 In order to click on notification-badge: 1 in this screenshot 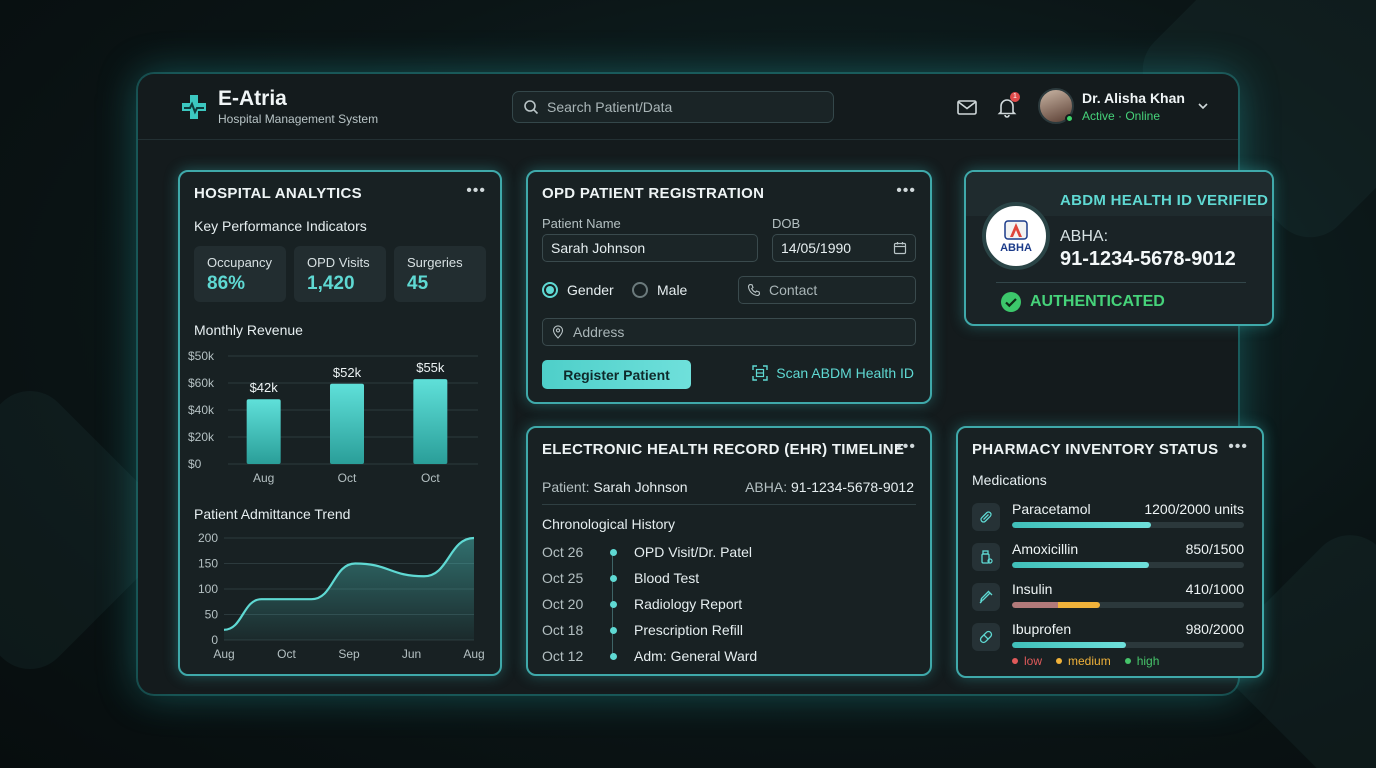, I will do `click(1015, 97)`.